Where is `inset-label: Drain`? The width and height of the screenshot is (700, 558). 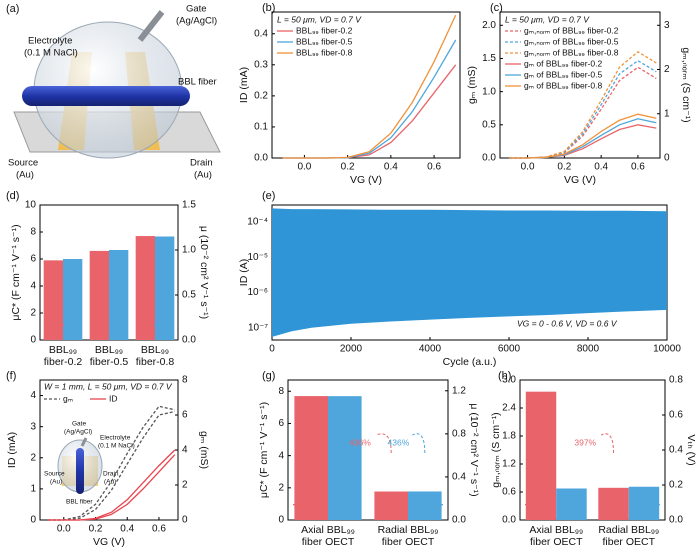 inset-label: Drain is located at coordinates (111, 474).